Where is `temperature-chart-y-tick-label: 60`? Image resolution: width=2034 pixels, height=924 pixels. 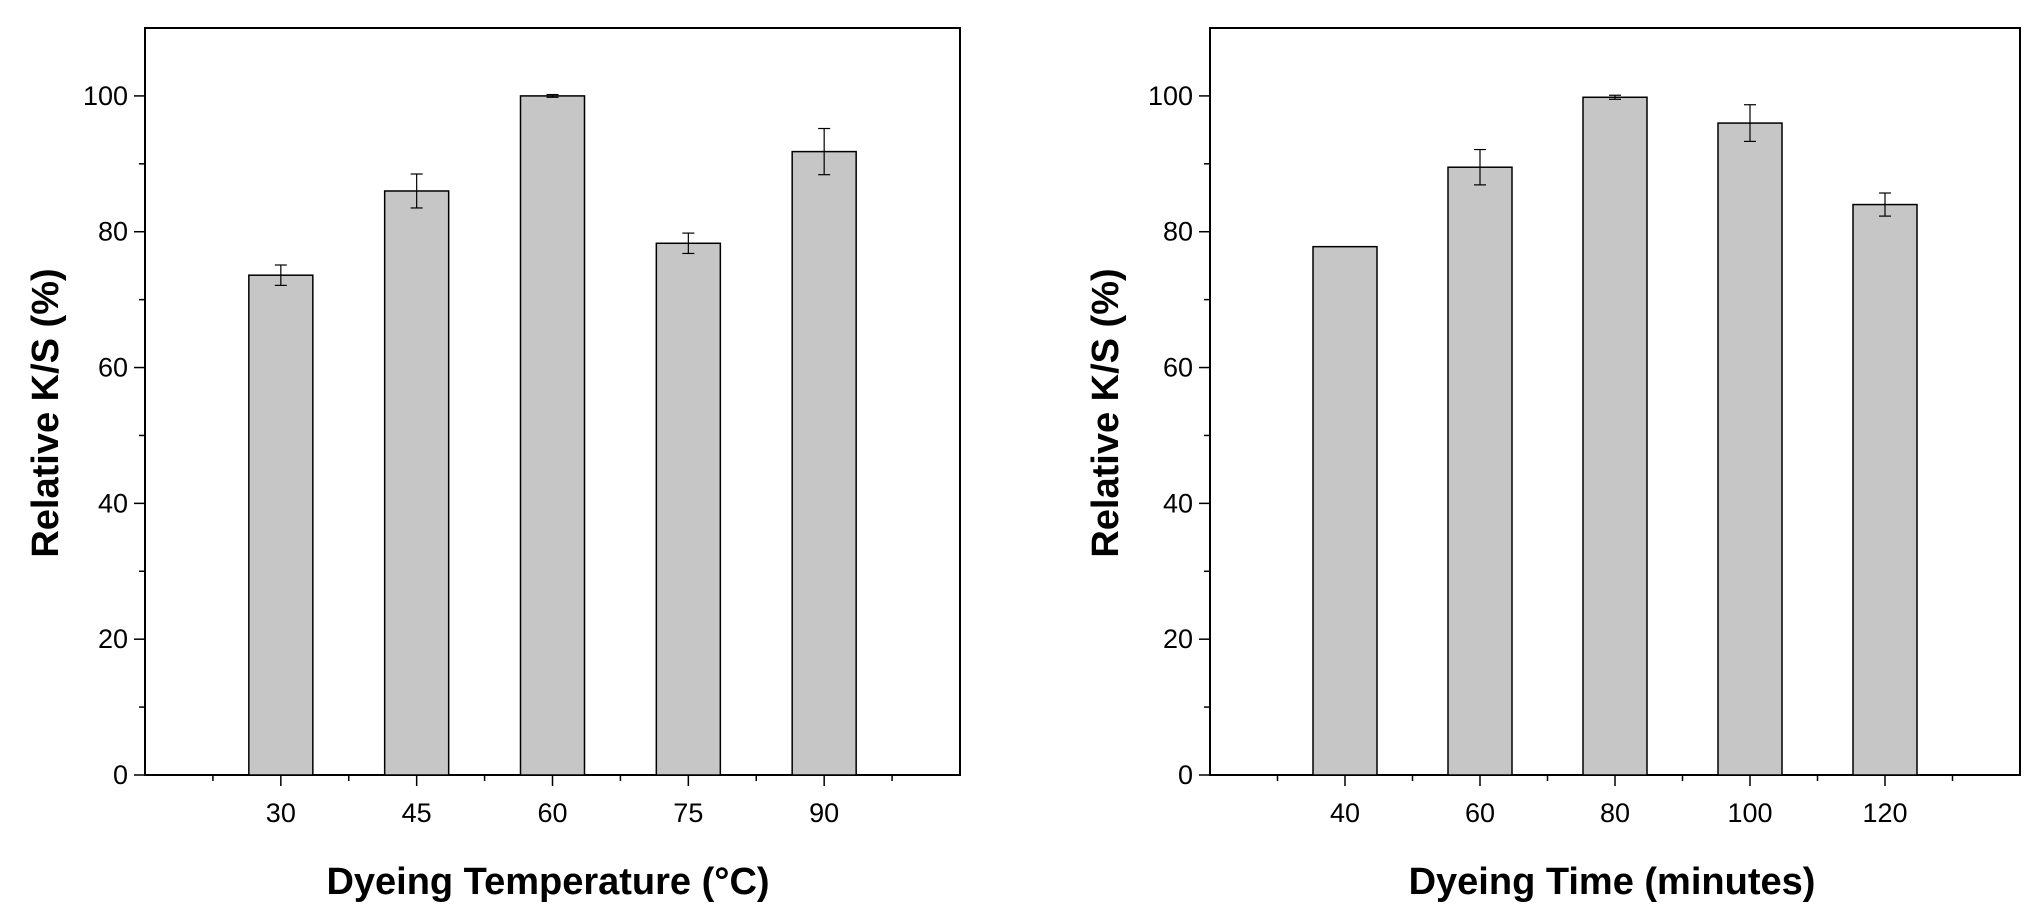
temperature-chart-y-tick-label: 60 is located at coordinates (113, 368).